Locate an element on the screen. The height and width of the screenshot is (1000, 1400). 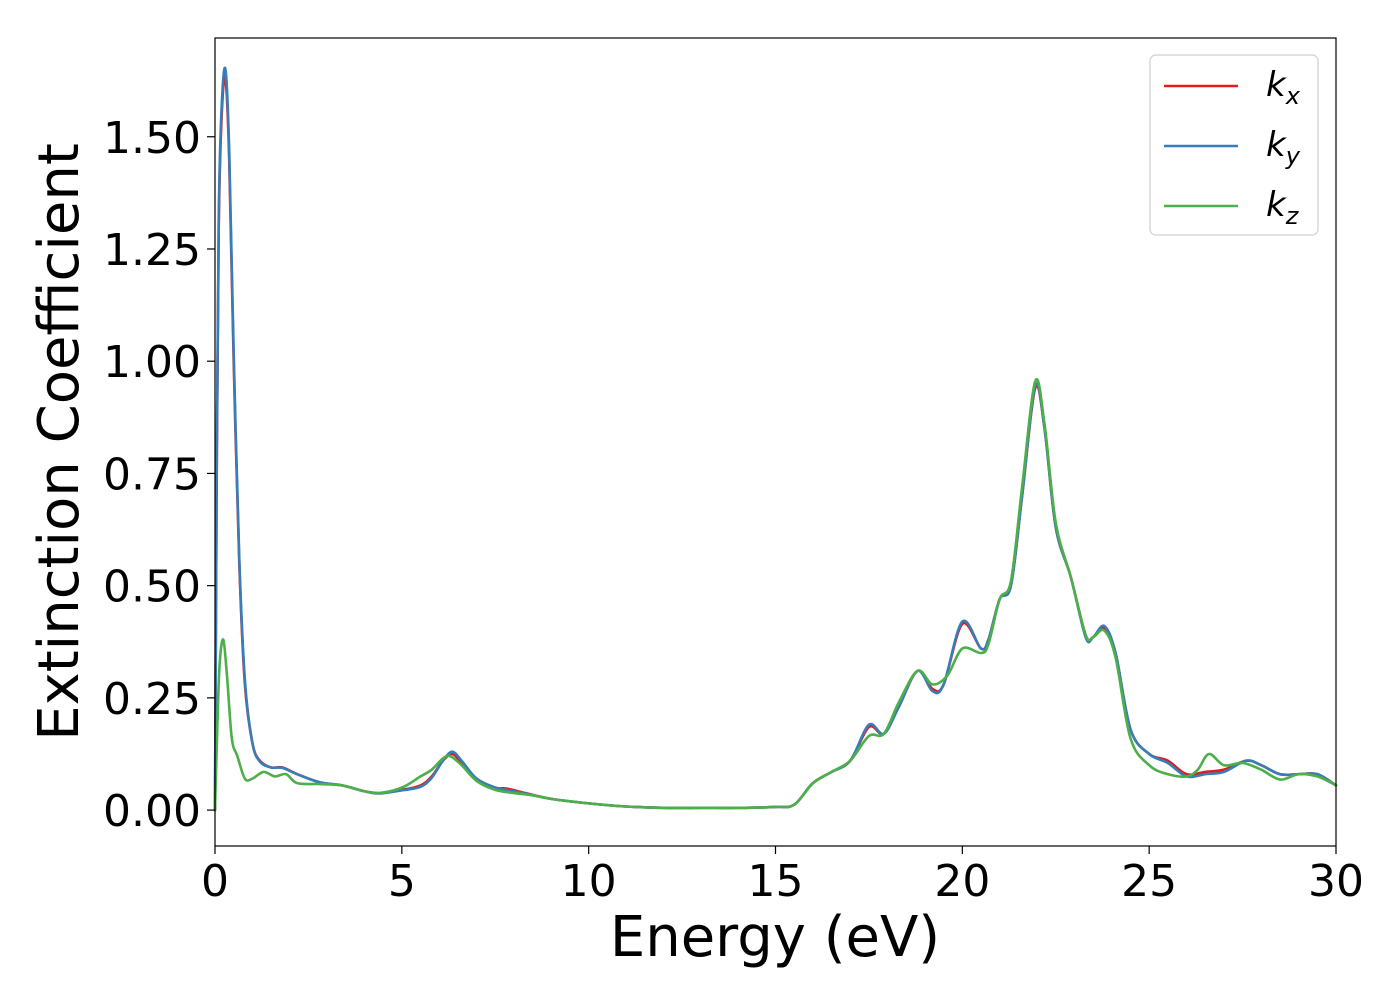
legend: kx ky kz is located at coordinates (1234, 145).